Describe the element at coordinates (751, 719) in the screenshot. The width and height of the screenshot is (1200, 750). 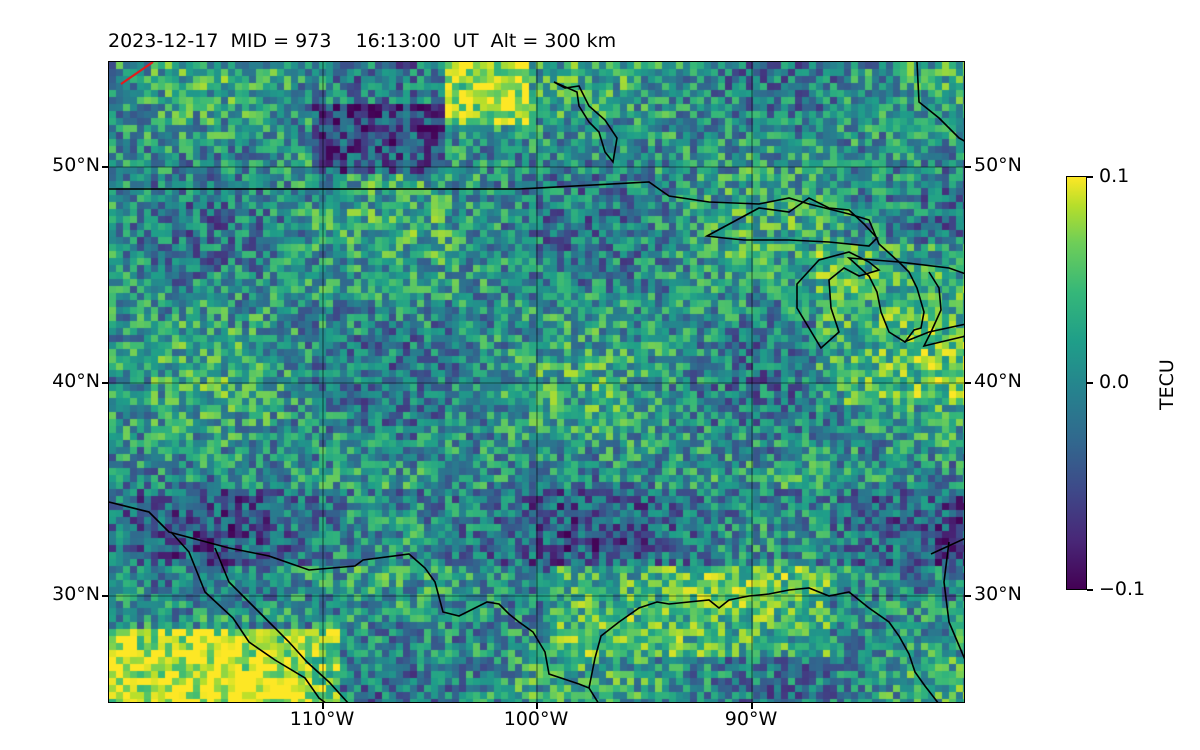
I see `lon-label-90: 90°W` at that location.